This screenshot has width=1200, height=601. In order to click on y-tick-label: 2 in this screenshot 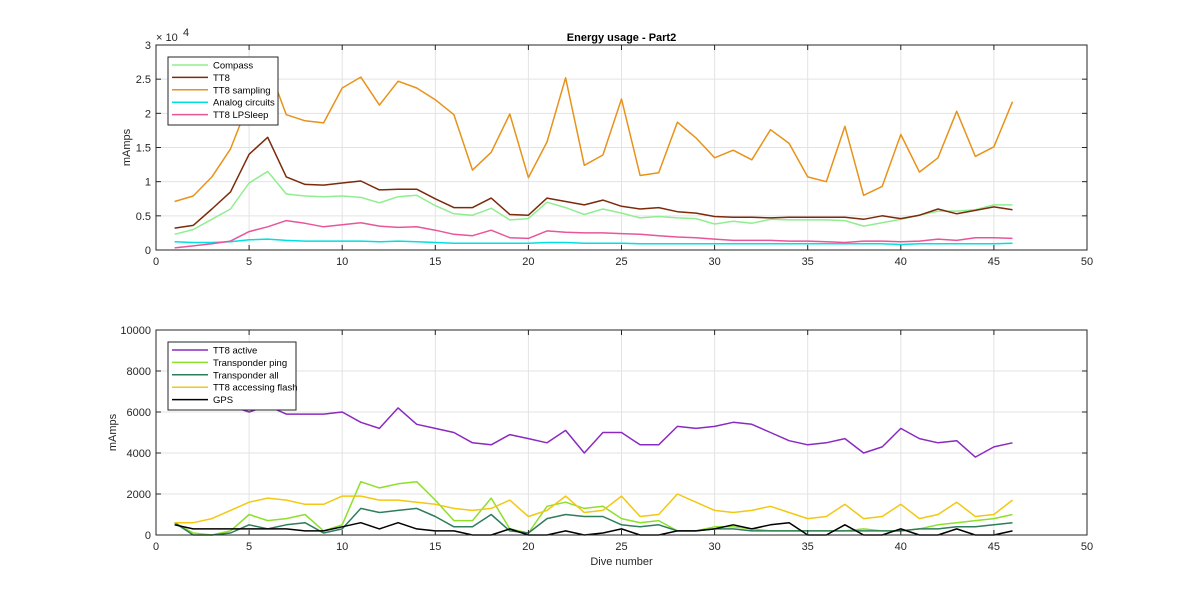, I will do `click(148, 114)`.